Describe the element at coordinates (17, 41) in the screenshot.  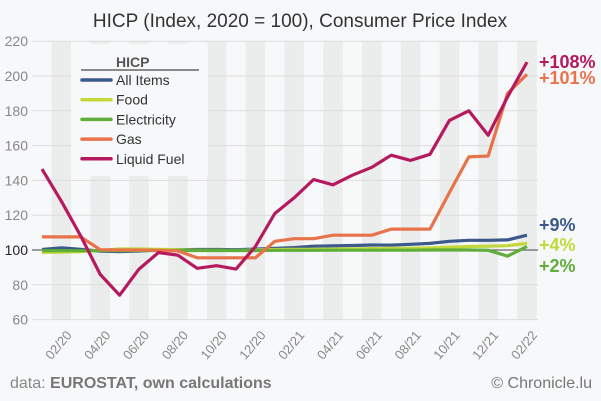
I see `y-tick-label: 220` at that location.